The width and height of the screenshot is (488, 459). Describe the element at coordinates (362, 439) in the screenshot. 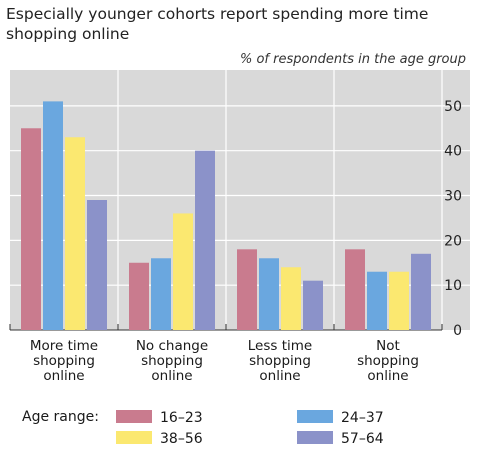

I see `legend-label: 57–64` at that location.